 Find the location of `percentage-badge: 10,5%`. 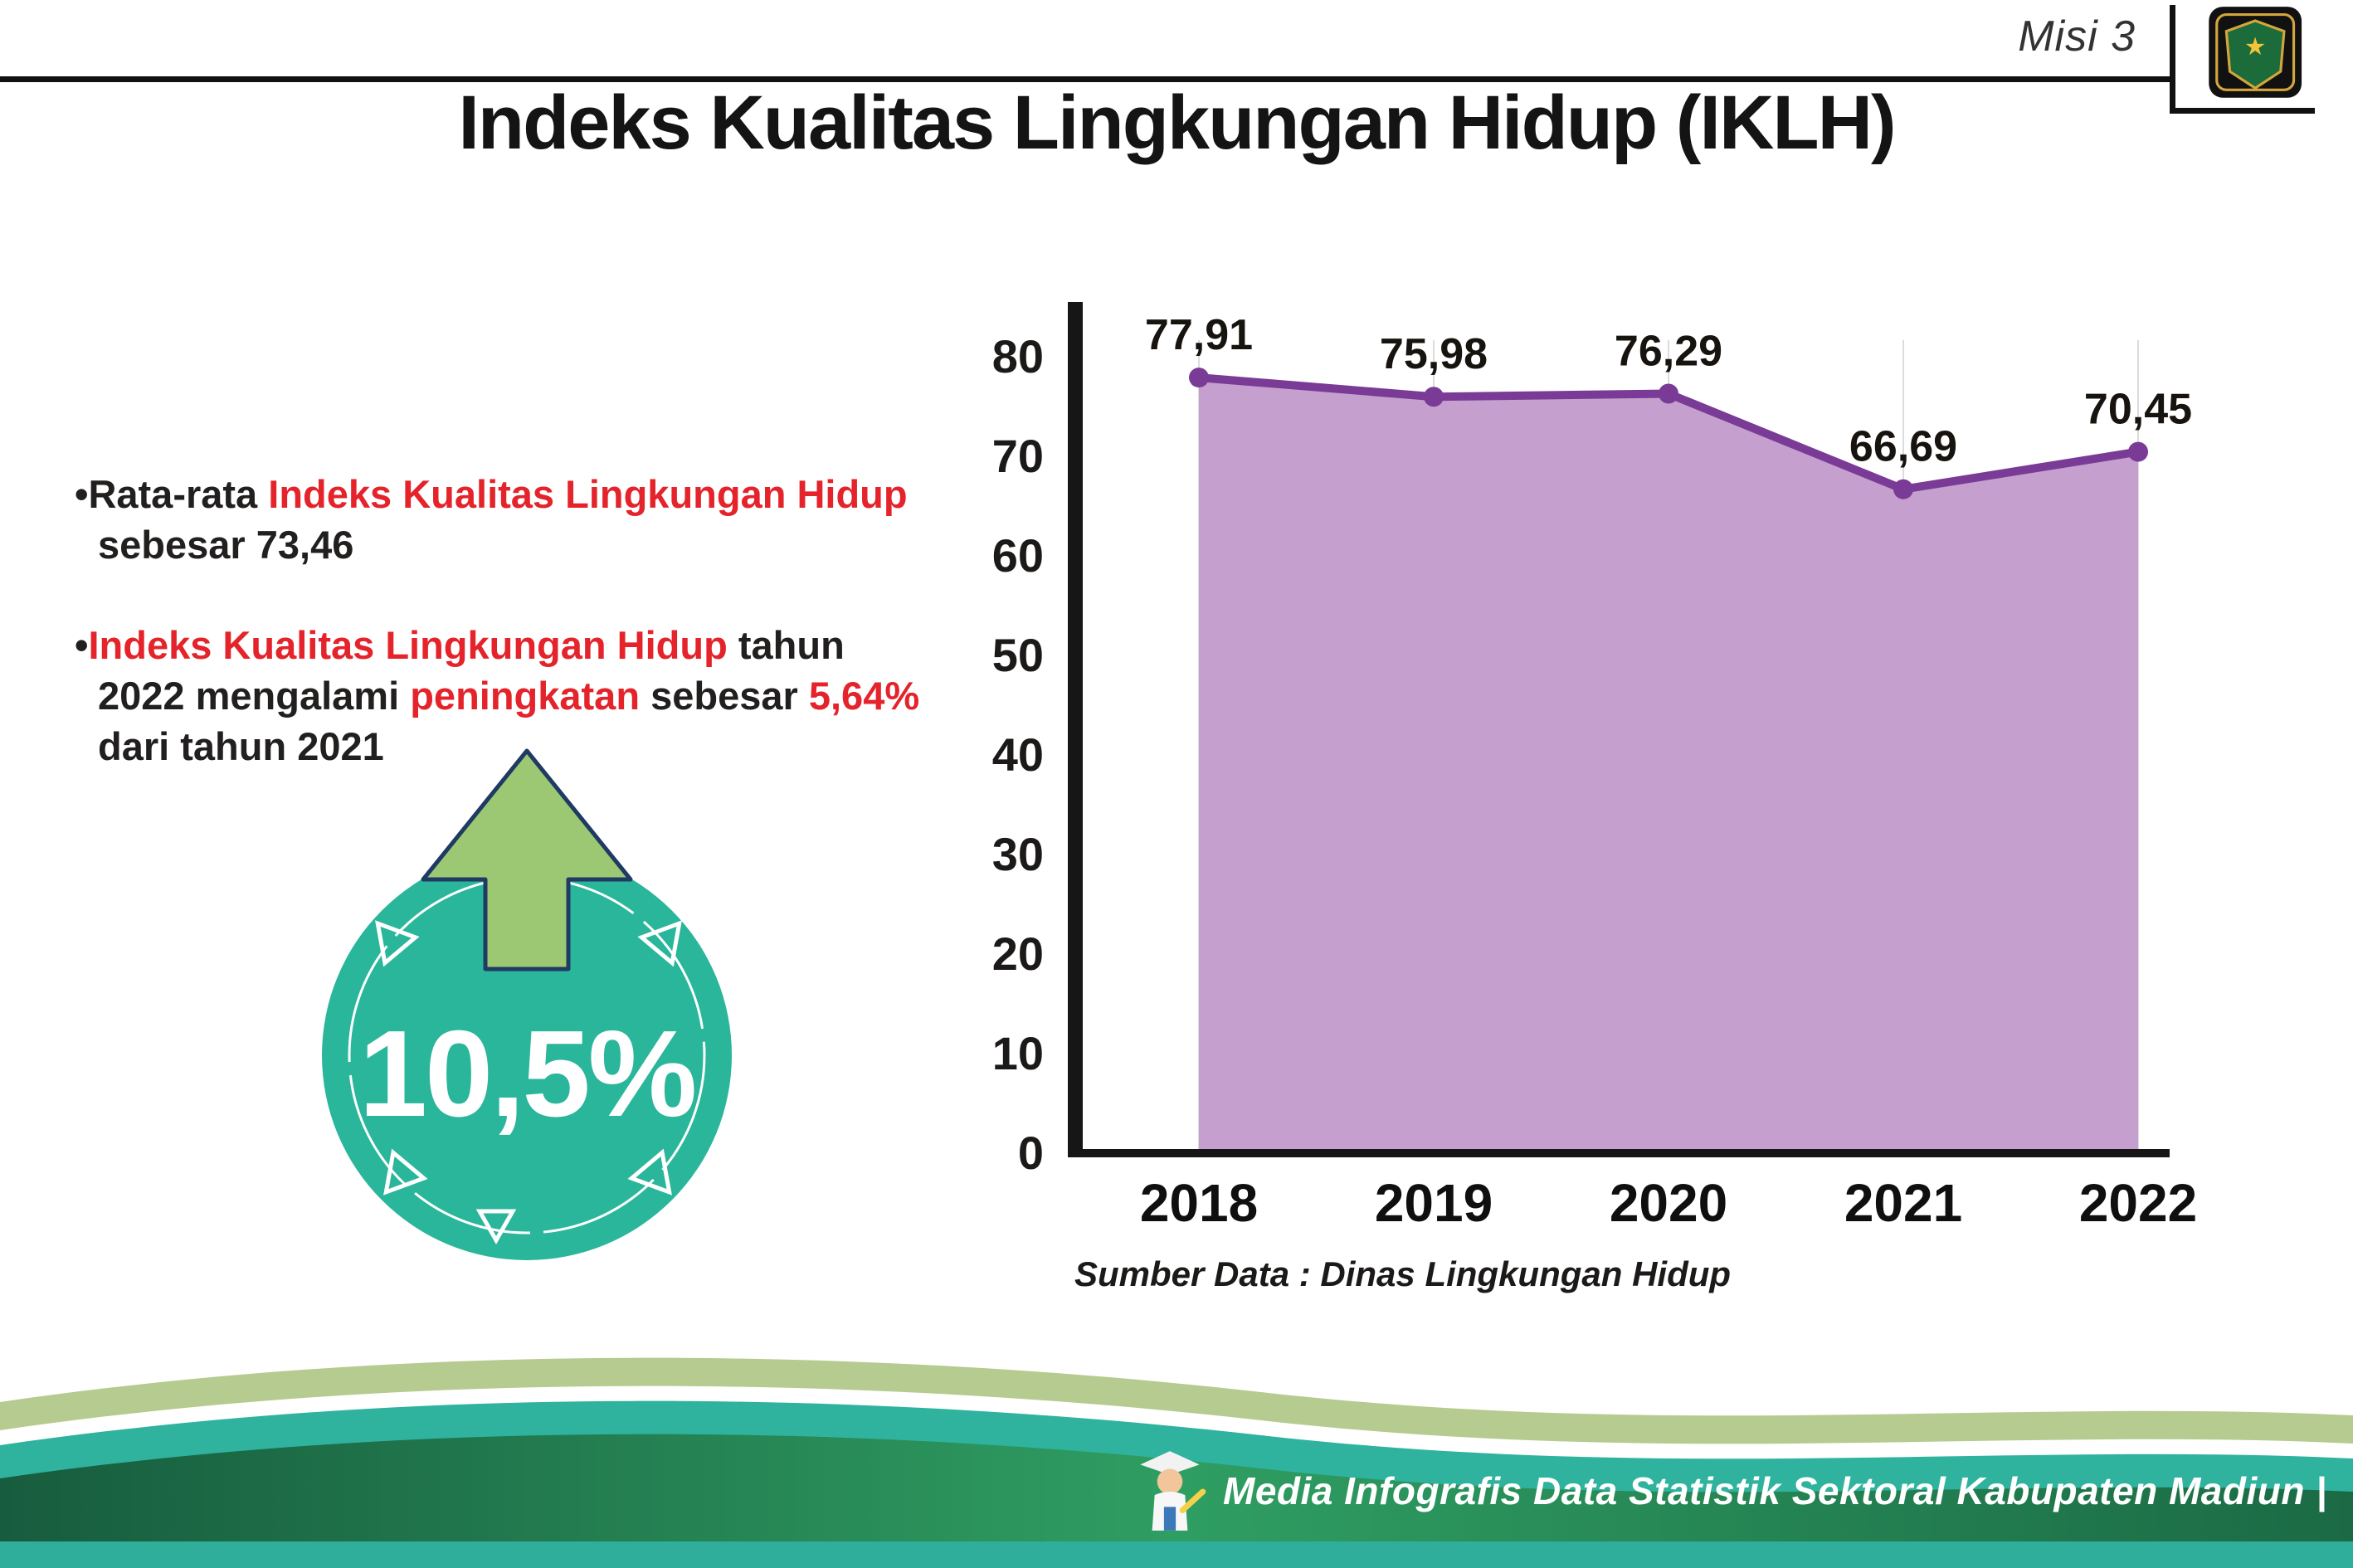

percentage-badge: 10,5% is located at coordinates (527, 1055).